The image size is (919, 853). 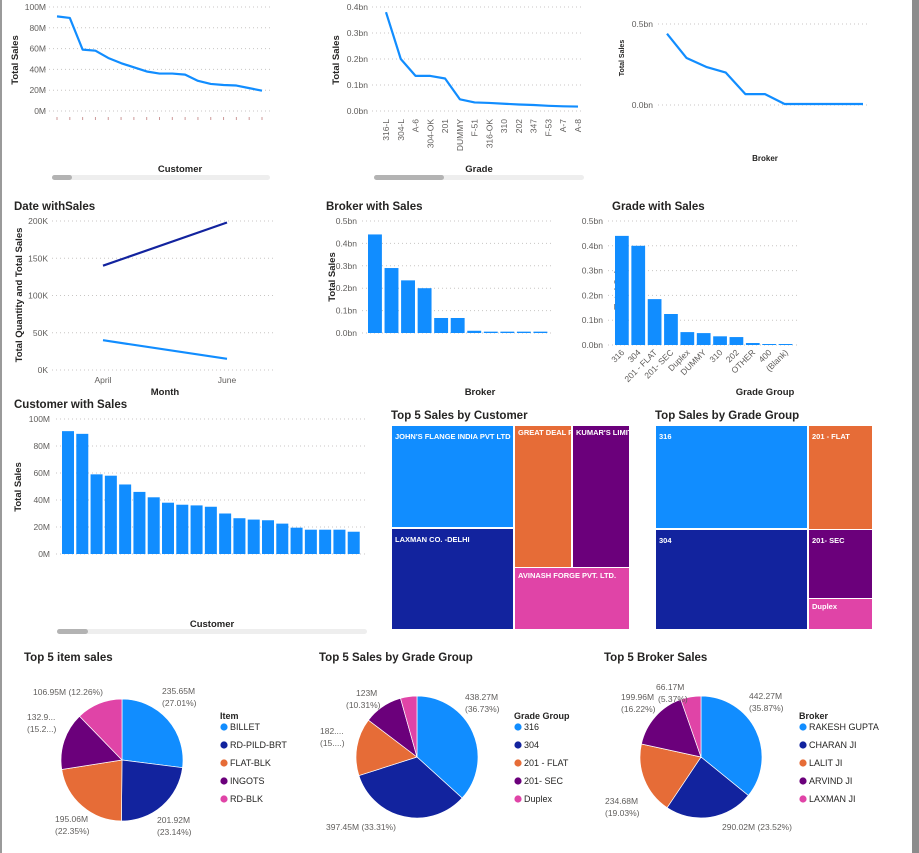 I want to click on customer-bar-scrollbar, so click(x=212, y=631).